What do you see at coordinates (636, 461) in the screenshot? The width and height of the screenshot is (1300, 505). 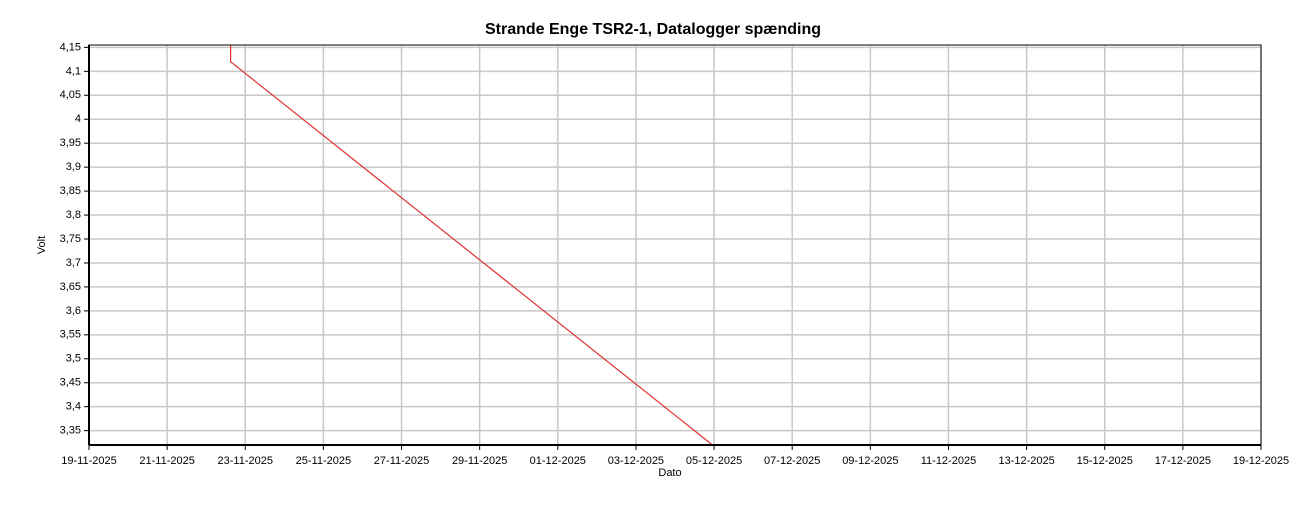 I see `x-tick-label: 03-12-2025` at bounding box center [636, 461].